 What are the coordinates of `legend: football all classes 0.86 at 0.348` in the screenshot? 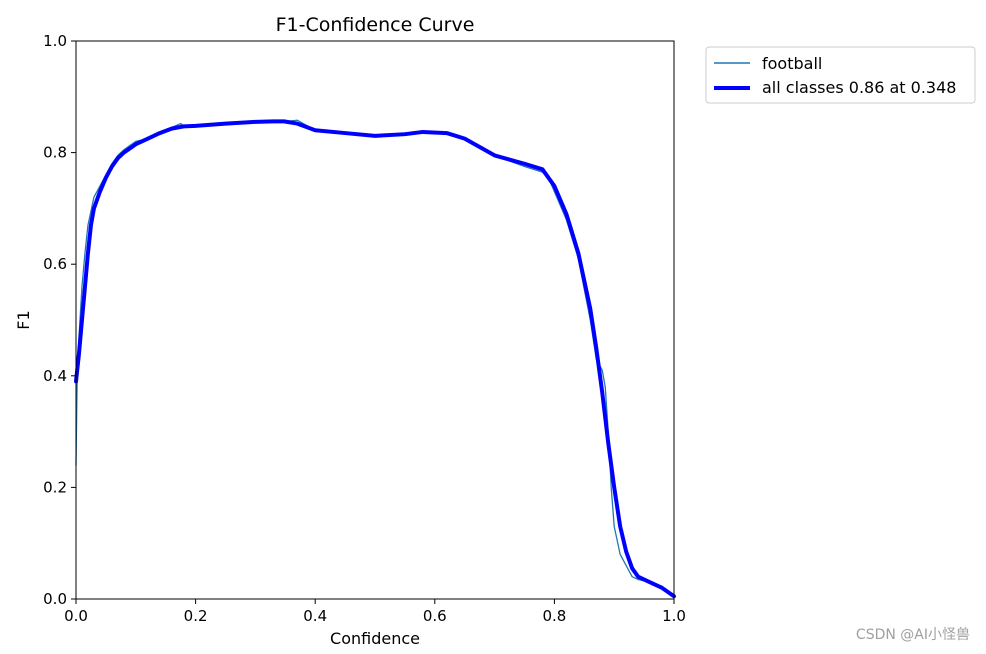 It's located at (840, 75).